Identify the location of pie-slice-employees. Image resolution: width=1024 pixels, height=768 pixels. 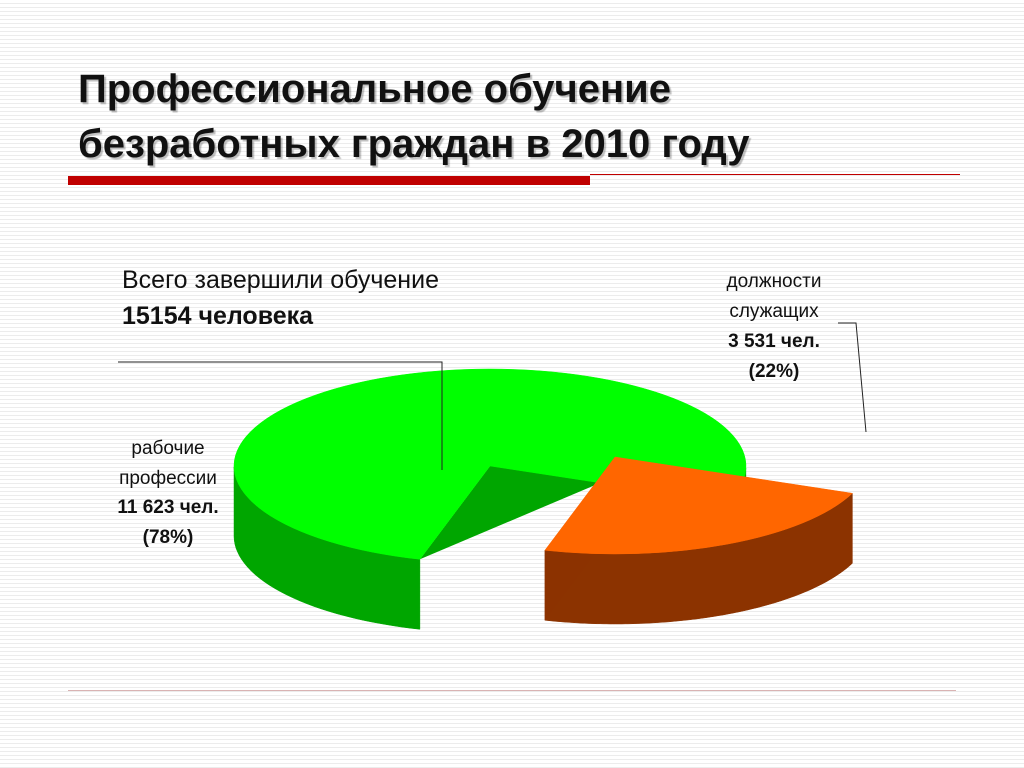
(698, 540).